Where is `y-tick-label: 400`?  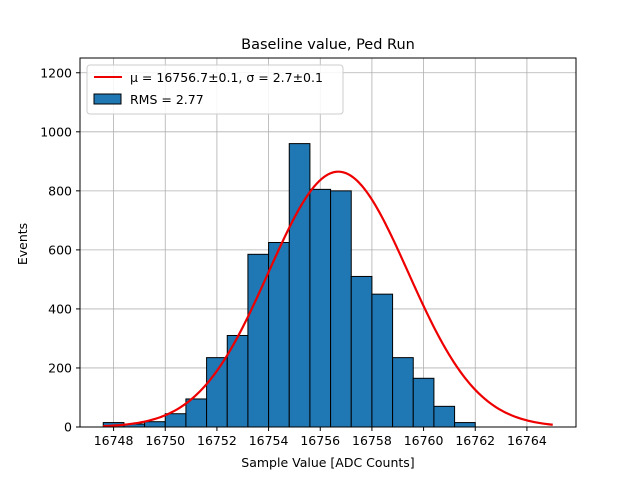 y-tick-label: 400 is located at coordinates (60, 308).